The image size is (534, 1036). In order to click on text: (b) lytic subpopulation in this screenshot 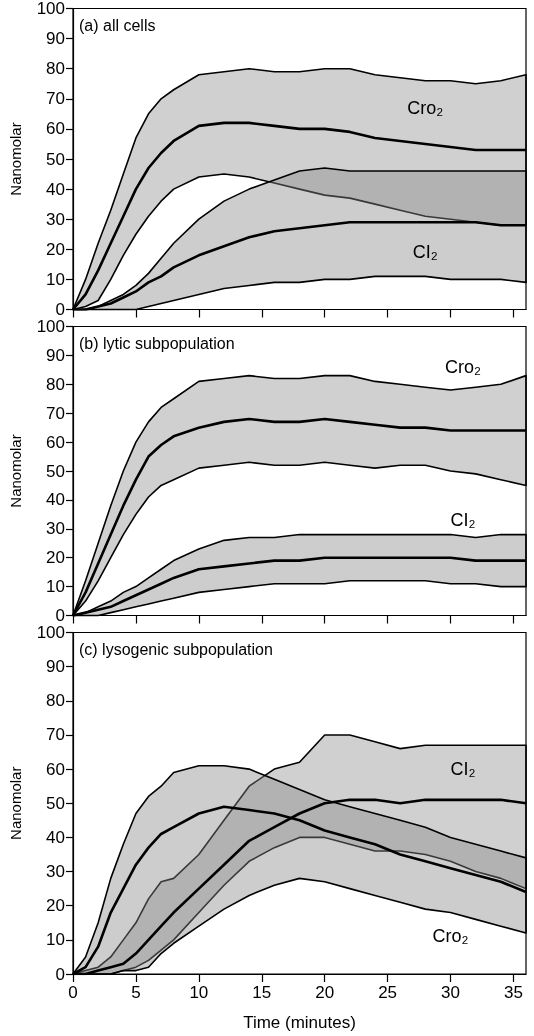, I will do `click(157, 343)`.